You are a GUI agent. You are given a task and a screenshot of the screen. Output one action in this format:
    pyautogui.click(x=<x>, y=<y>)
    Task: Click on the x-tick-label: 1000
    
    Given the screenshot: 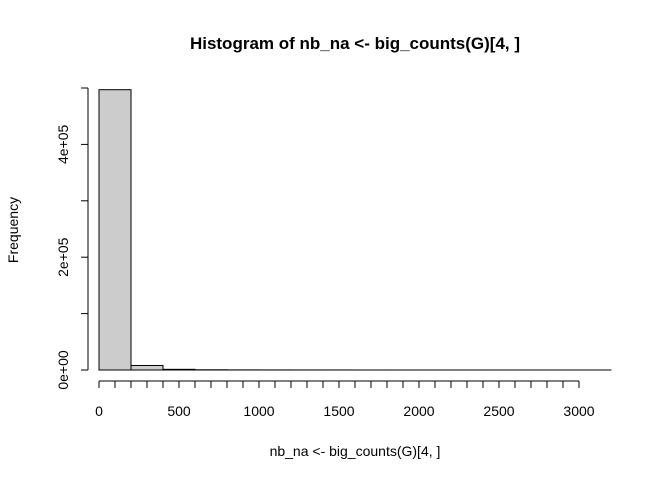 What is the action you would take?
    pyautogui.click(x=258, y=411)
    